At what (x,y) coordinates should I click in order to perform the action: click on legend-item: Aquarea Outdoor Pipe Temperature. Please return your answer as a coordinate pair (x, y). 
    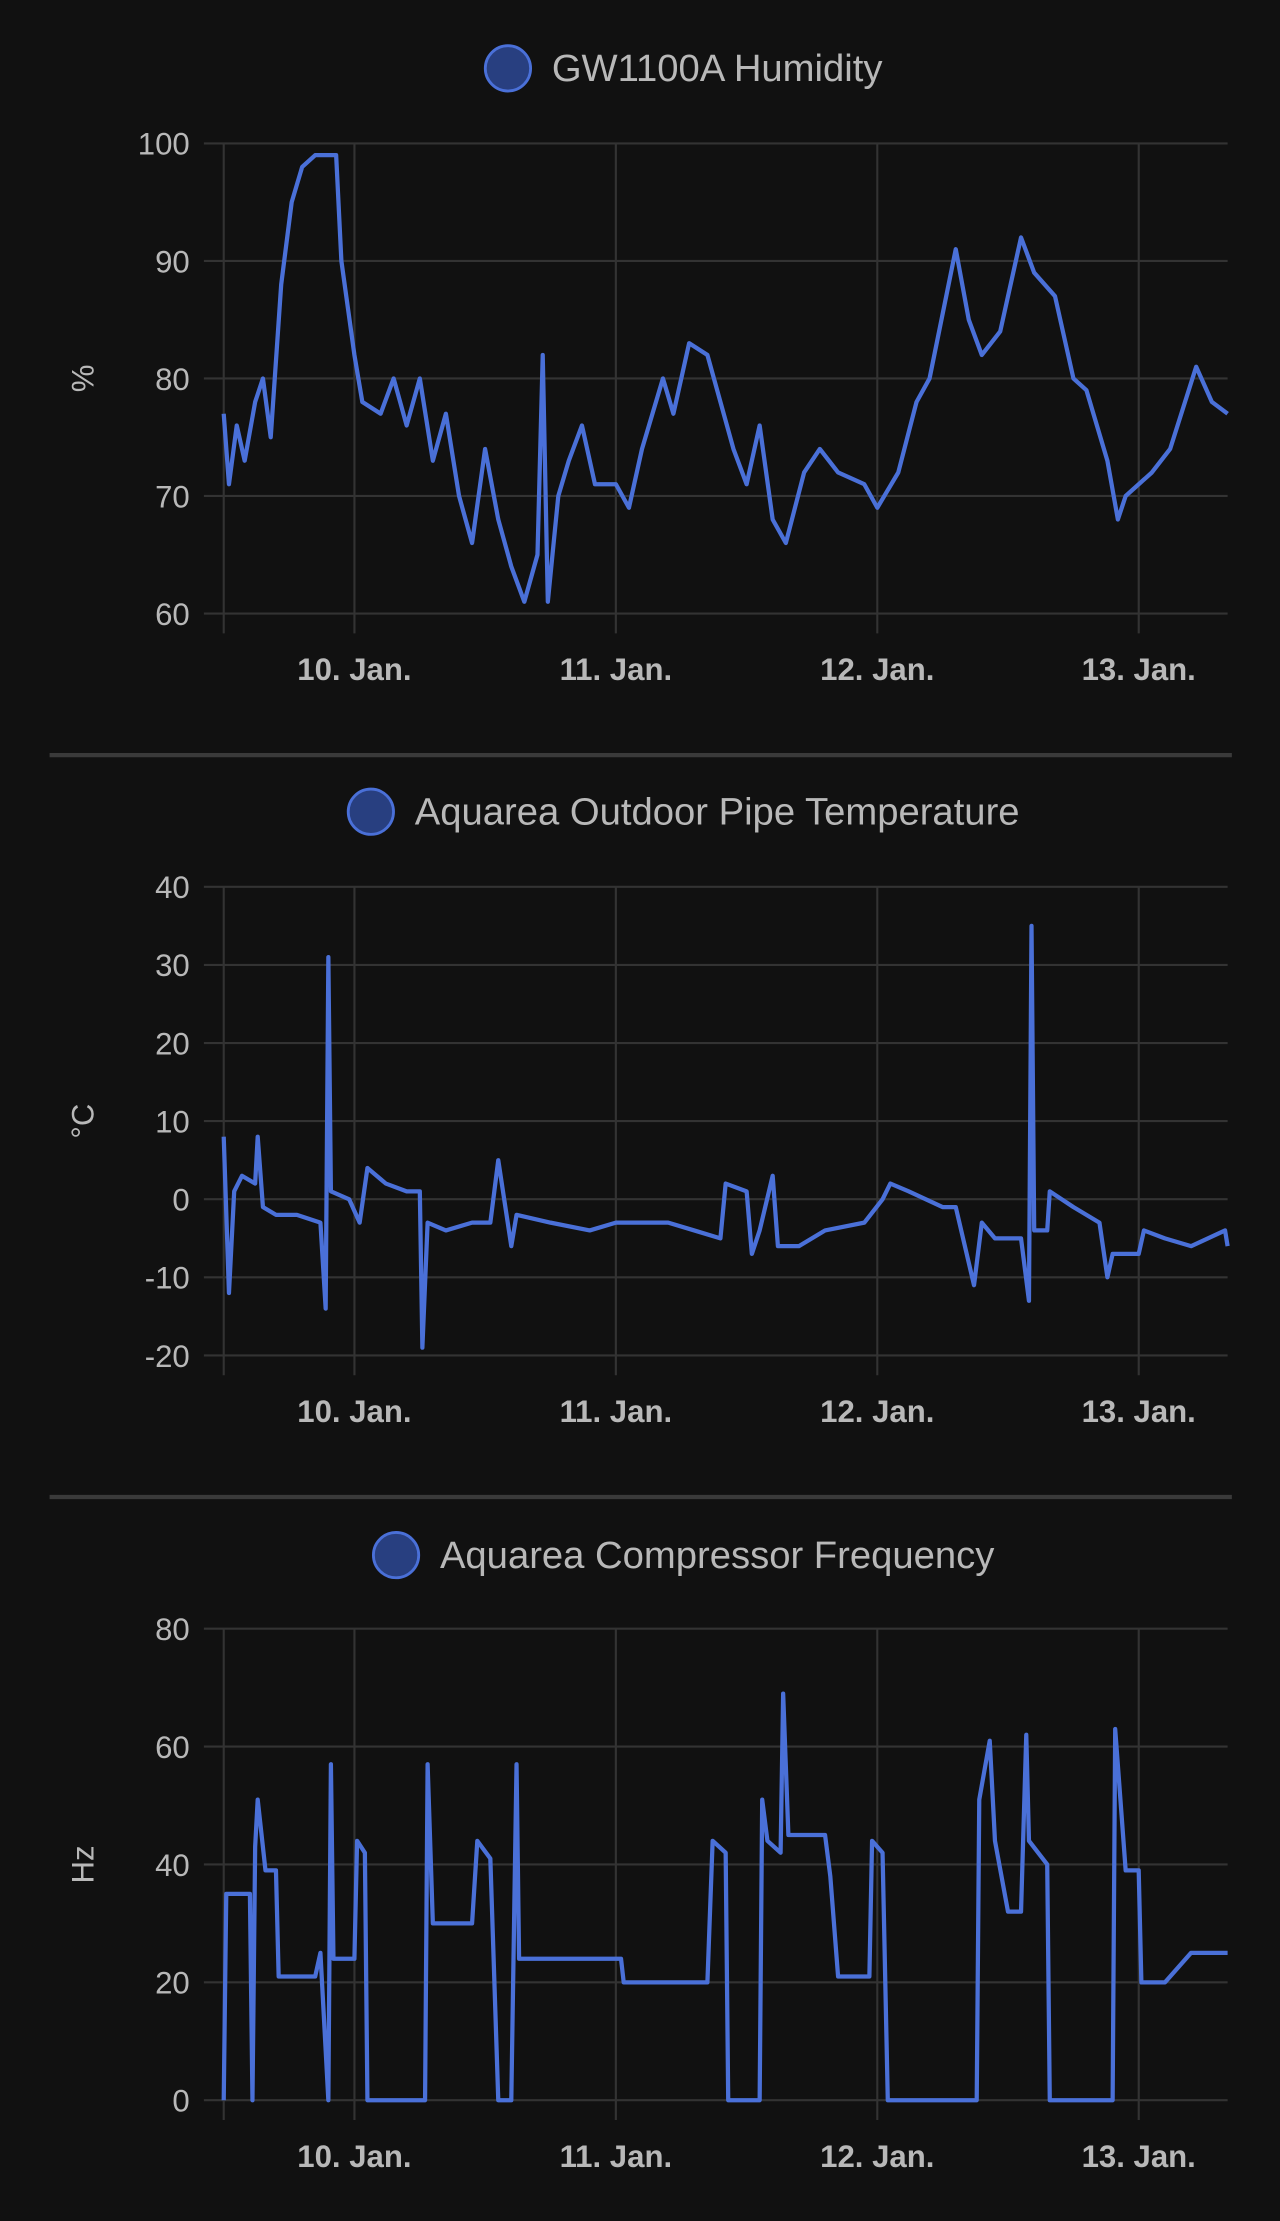
    Looking at the image, I should click on (683, 811).